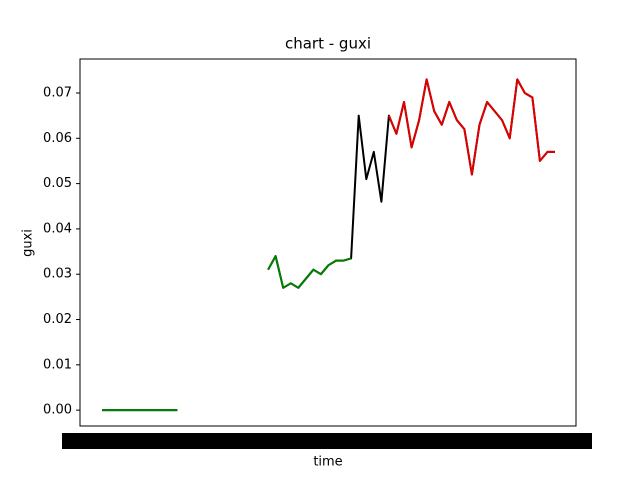  I want to click on y-tick-label: 0.02, so click(57, 319).